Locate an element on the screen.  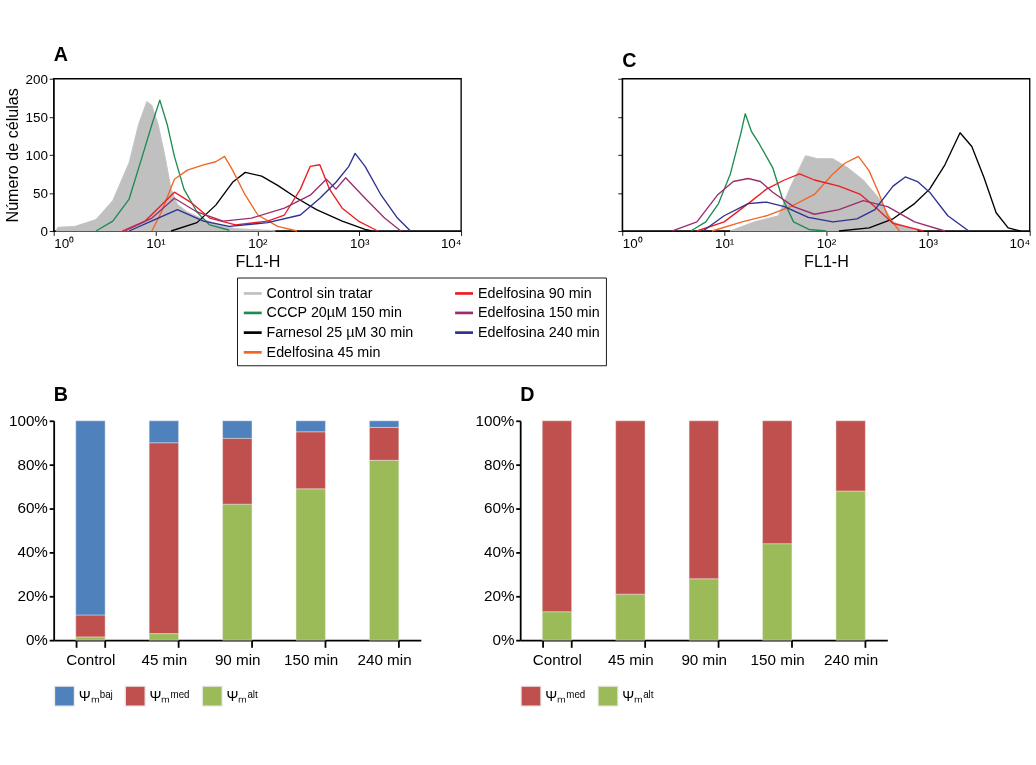
chart-title: A is located at coordinates (60, 53).